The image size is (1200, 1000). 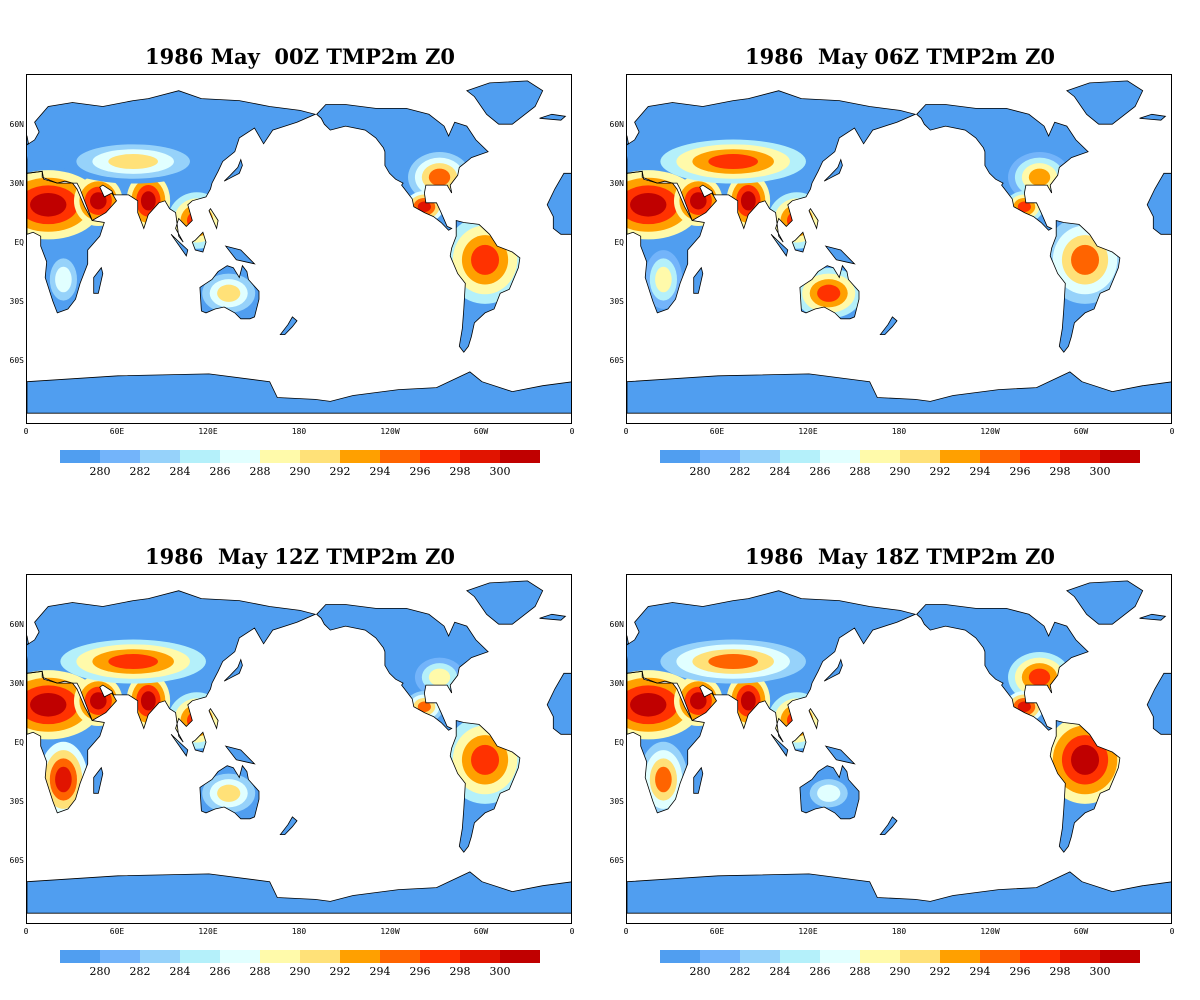 What do you see at coordinates (619, 243) in the screenshot?
I see `lat-tick-label: EQ` at bounding box center [619, 243].